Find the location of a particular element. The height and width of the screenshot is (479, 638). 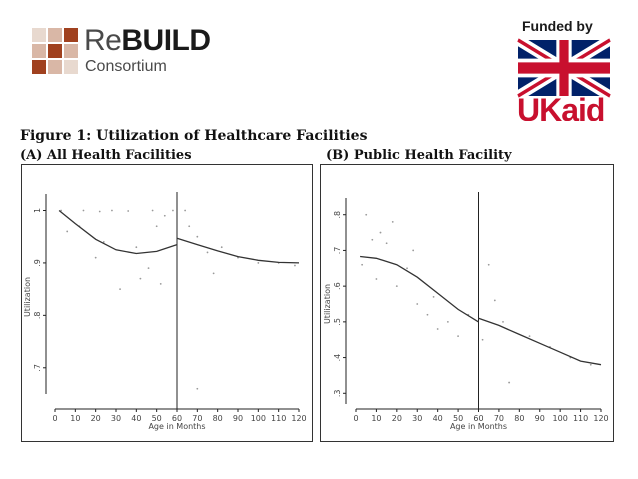

chart-b-x-tick-label: 110 is located at coordinates (580, 418).